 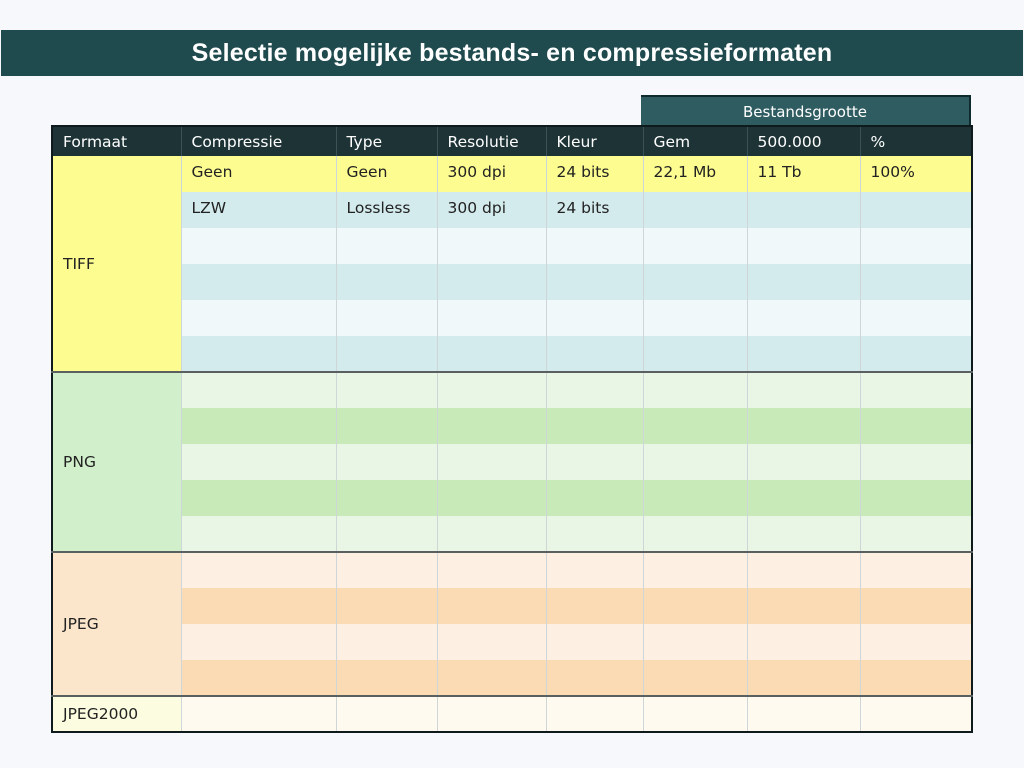 I want to click on format-cell-jpeg2000: JPEG2000, so click(x=116, y=713).